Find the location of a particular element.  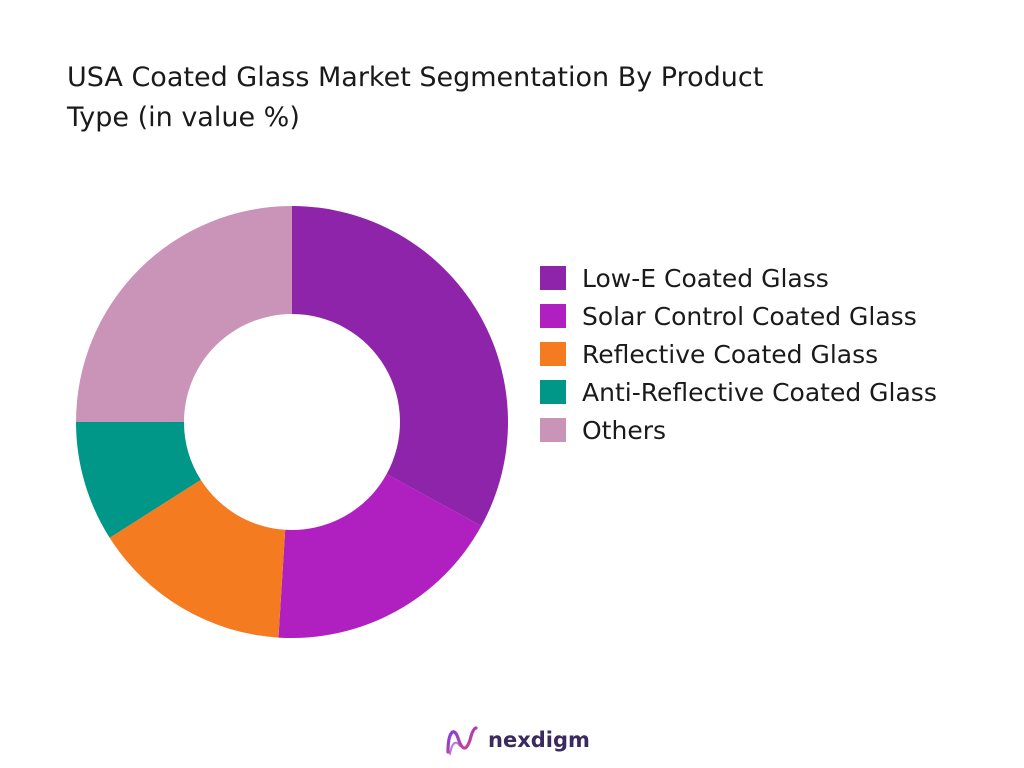

legend-item: Anti-Reflective Coated Glass is located at coordinates (738, 392).